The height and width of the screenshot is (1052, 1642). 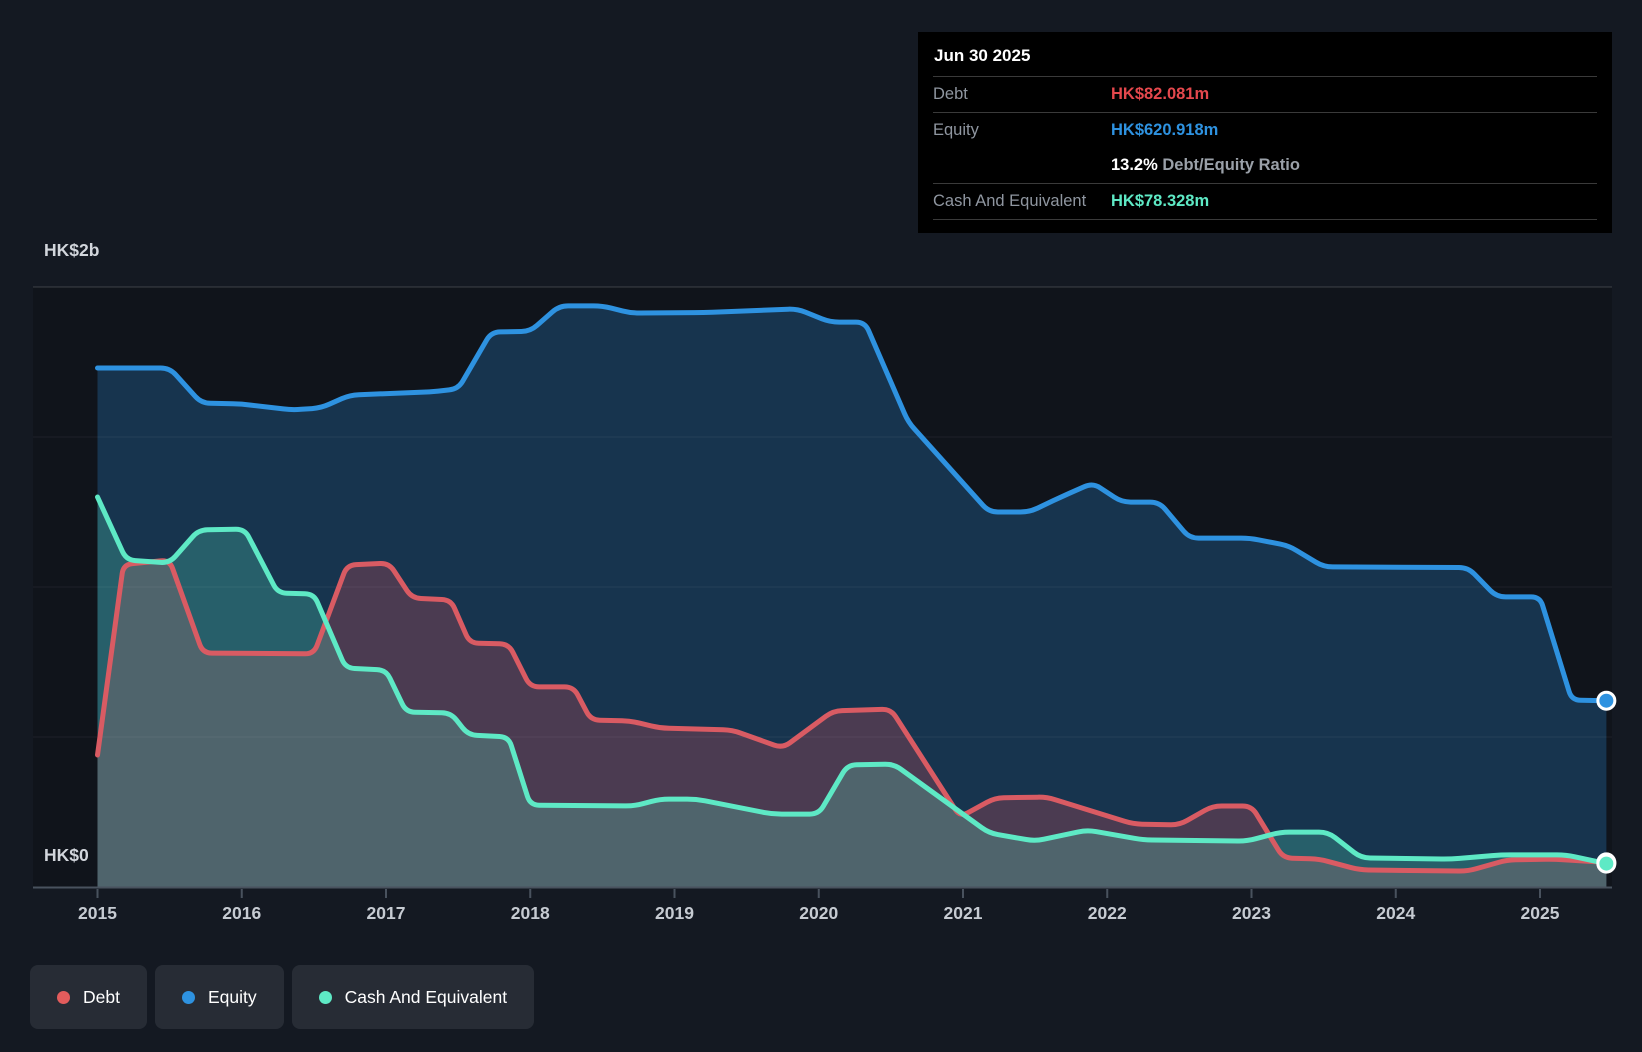 What do you see at coordinates (982, 55) in the screenshot?
I see `tooltip-date: Jun 30 2025` at bounding box center [982, 55].